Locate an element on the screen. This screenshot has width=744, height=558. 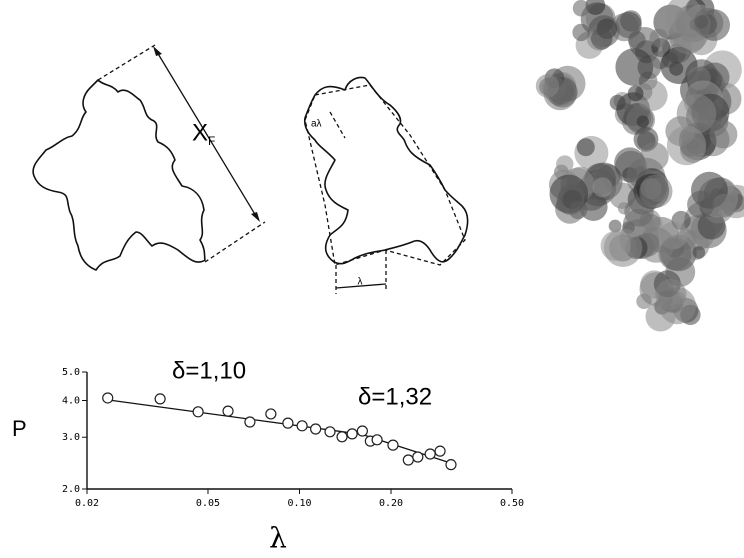
step-label: aλ is located at coordinates (316, 124).